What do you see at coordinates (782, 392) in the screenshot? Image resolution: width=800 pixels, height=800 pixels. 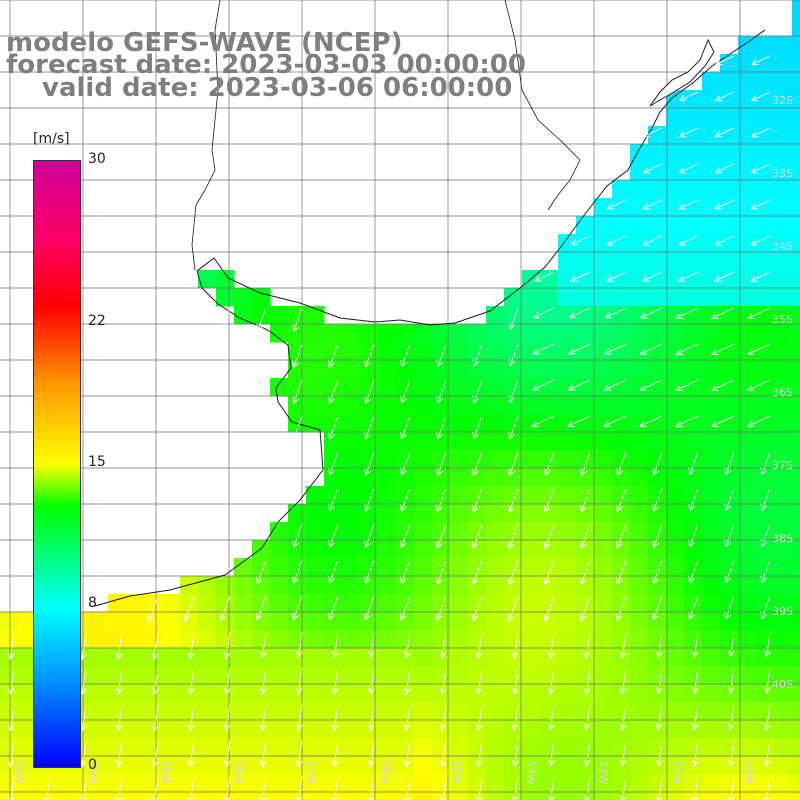 I see `latitude-labels: 32S 33S 34S 35S 36S 37S 38S 39S 40S` at bounding box center [782, 392].